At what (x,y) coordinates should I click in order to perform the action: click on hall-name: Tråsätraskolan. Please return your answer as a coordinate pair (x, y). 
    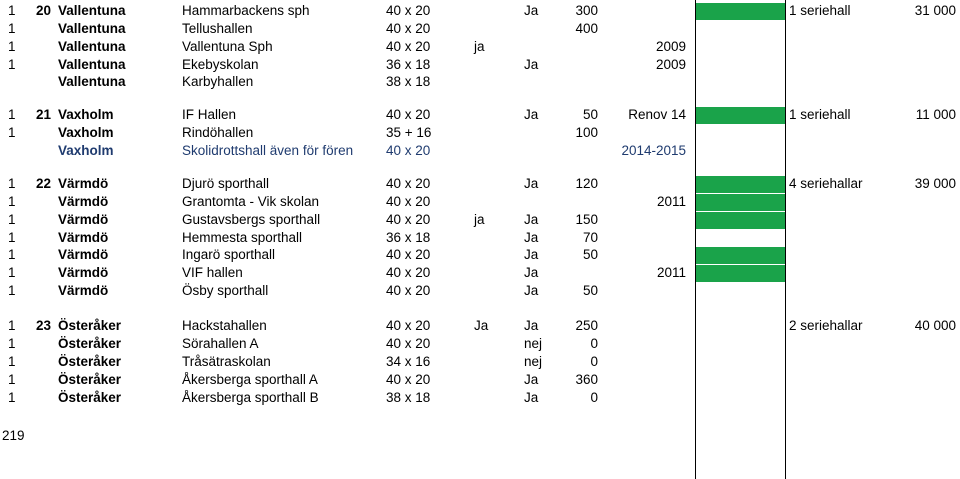
    Looking at the image, I should click on (226, 361).